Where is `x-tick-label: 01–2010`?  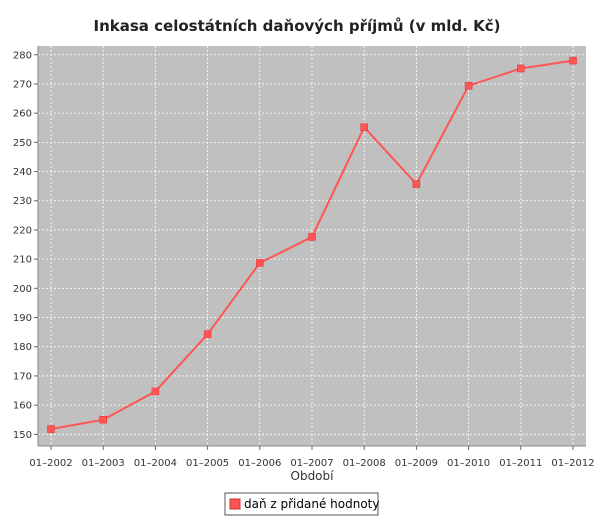 x-tick-label: 01–2010 is located at coordinates (468, 463).